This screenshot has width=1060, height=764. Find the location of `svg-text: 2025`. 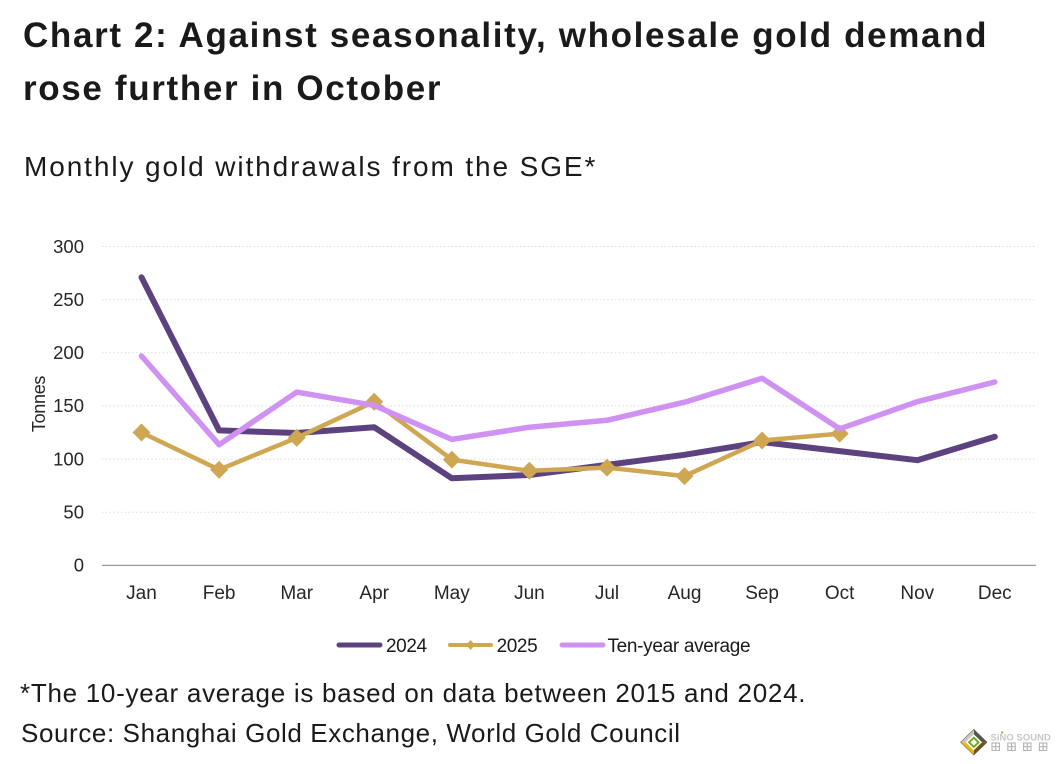

svg-text: 2025 is located at coordinates (517, 646).